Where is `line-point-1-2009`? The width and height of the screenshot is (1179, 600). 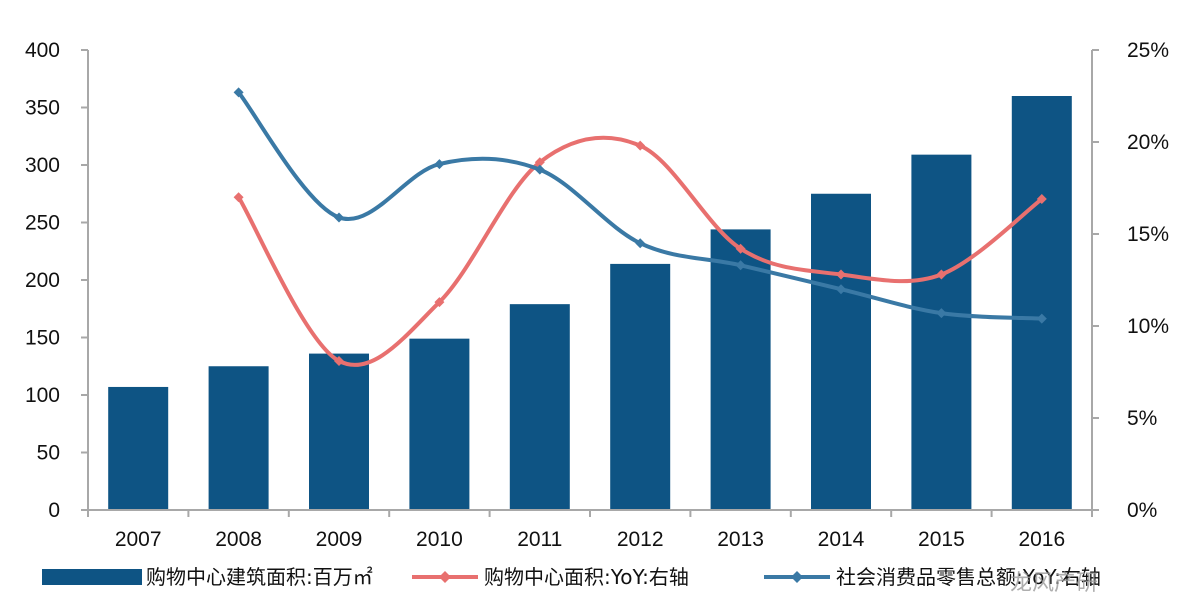
line-point-1-2009 is located at coordinates (339, 360).